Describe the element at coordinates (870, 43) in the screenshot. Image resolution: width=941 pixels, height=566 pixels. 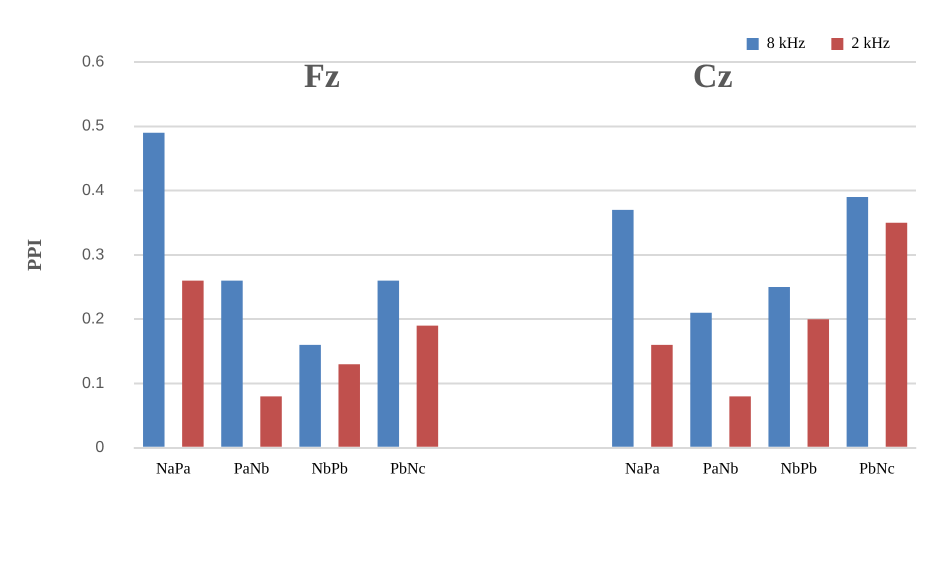
I see `legend-label: 2 kHz` at that location.